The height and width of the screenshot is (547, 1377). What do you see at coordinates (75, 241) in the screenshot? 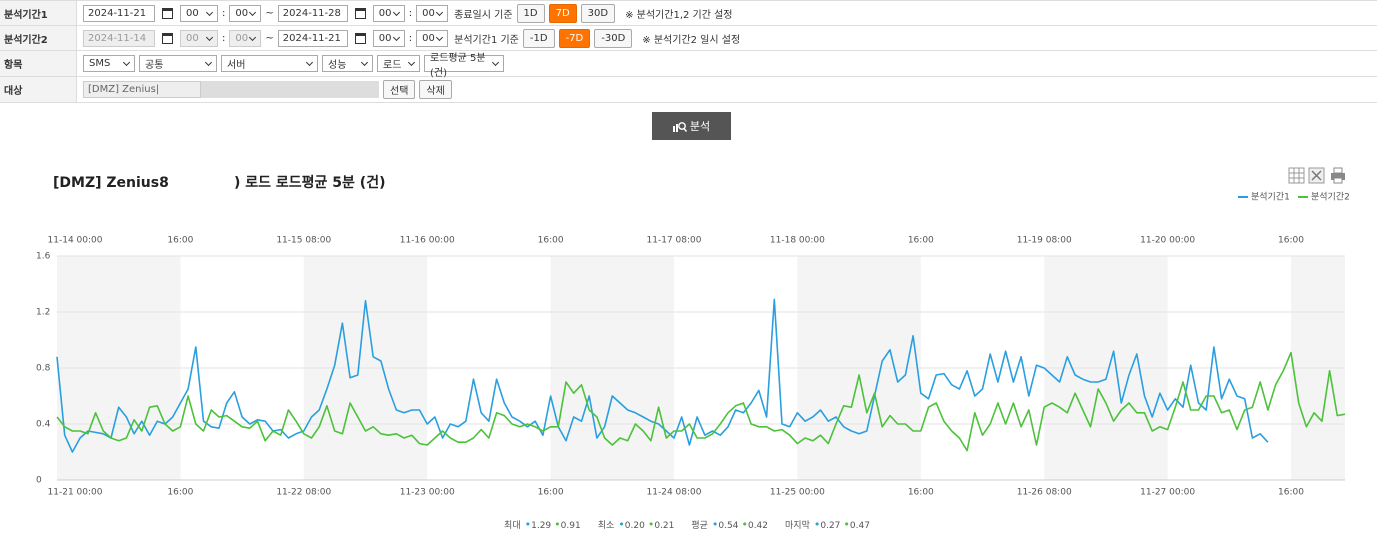
I see `x2-tick-label: 11-14 00:00` at bounding box center [75, 241].